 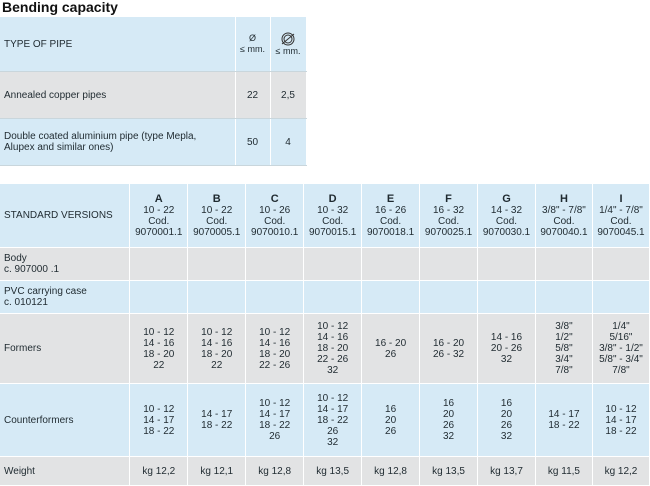 I want to click on version-header-h: H 3/8" - 7/8" Cod. 9070040.1, so click(x=563, y=216).